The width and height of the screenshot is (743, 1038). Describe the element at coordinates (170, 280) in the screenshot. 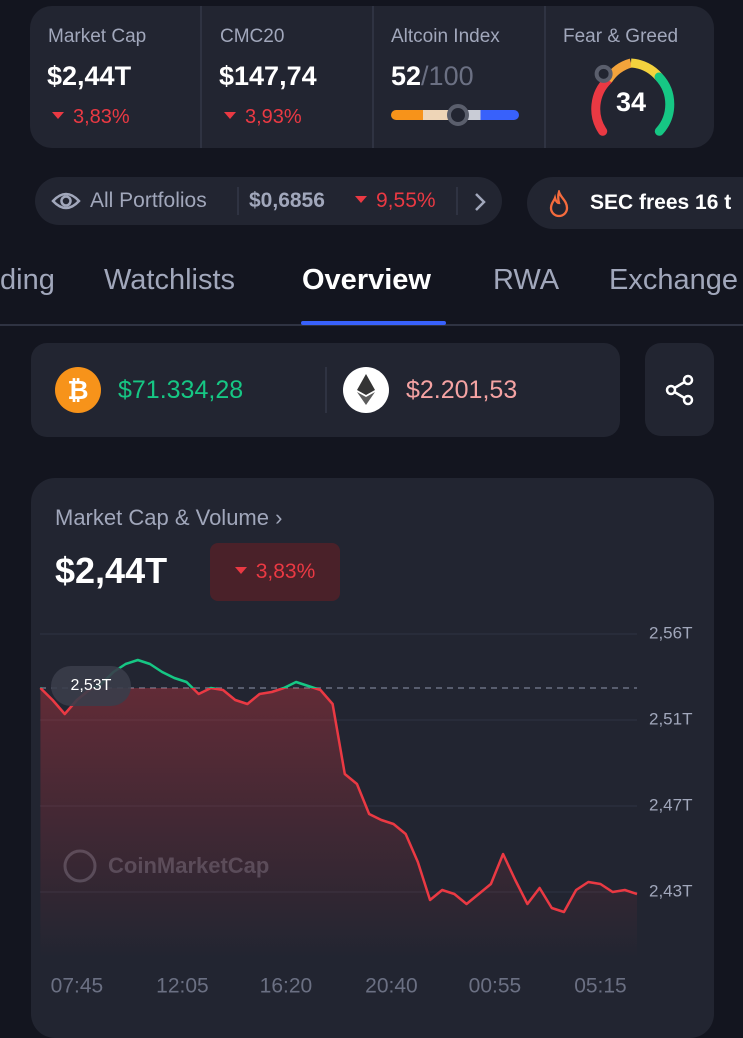

I see `tab: Watchlists` at that location.